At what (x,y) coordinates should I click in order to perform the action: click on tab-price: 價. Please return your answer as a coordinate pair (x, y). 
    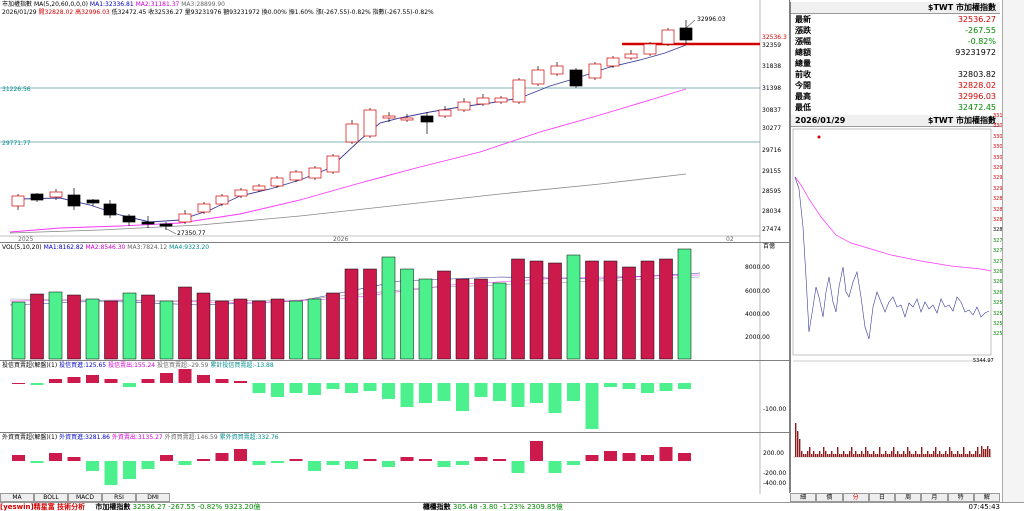
    Looking at the image, I should click on (829, 497).